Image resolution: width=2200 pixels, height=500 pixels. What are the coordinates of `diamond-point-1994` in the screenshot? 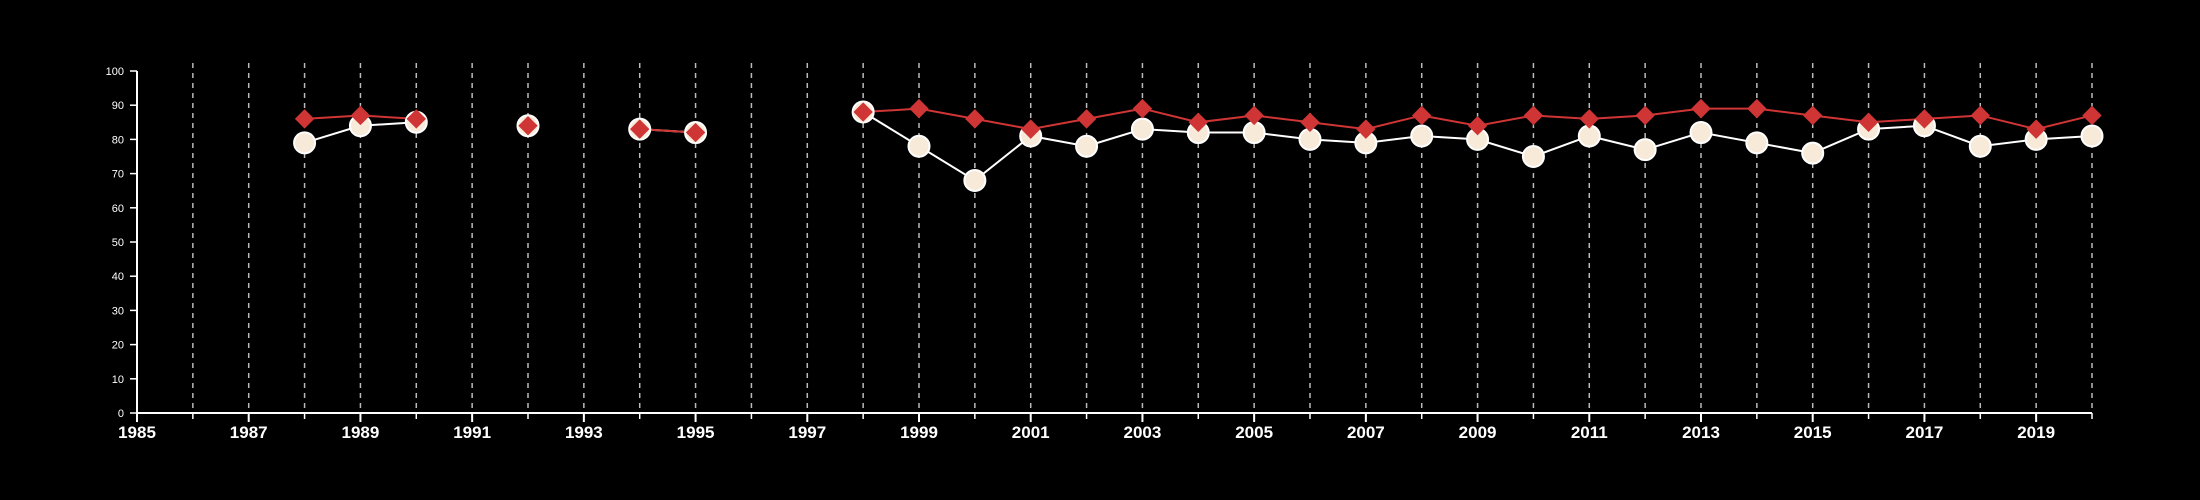 It's located at (640, 129).